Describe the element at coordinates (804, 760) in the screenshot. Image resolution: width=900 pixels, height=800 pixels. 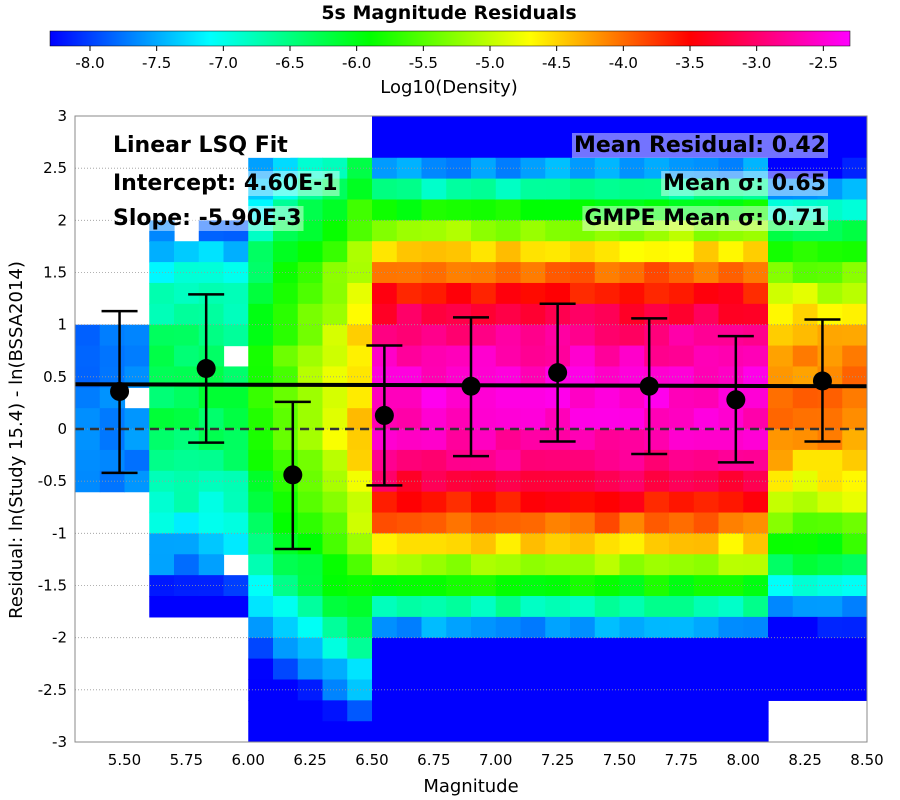
I see `x-tick-label: 8.25` at that location.